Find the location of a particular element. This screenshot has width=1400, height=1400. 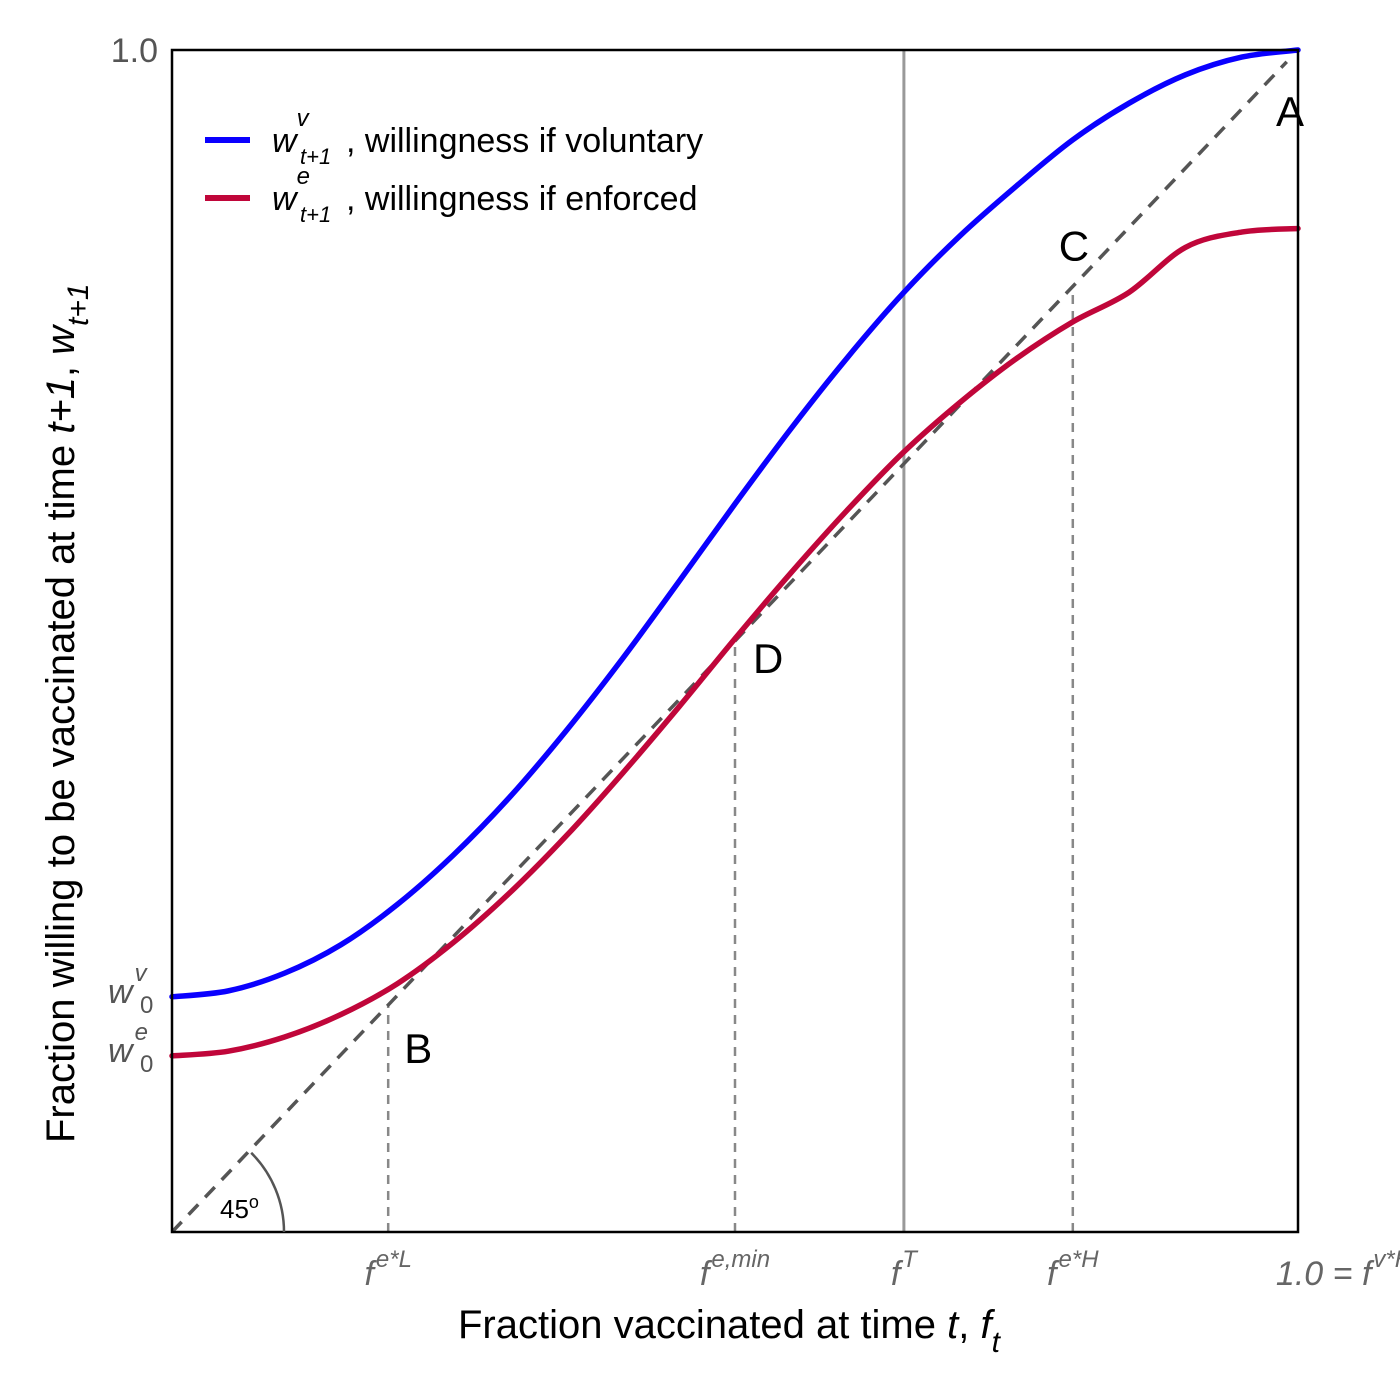

point-label-b: B is located at coordinates (418, 1048).